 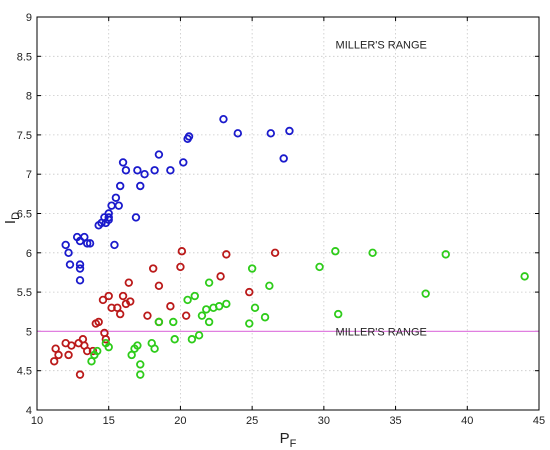 What do you see at coordinates (467, 421) in the screenshot?
I see `x-tick-label: 40` at bounding box center [467, 421].